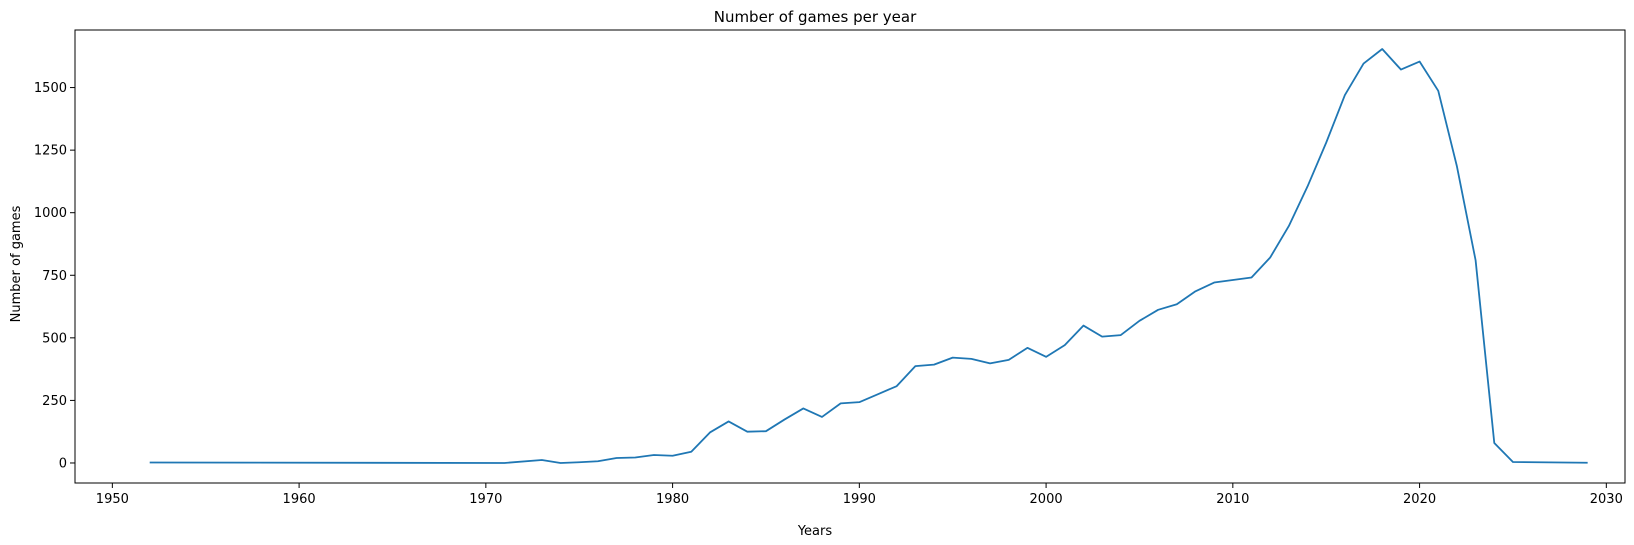 This screenshot has width=1634, height=545. What do you see at coordinates (50, 213) in the screenshot?
I see `y-tick-label: 1000` at bounding box center [50, 213].